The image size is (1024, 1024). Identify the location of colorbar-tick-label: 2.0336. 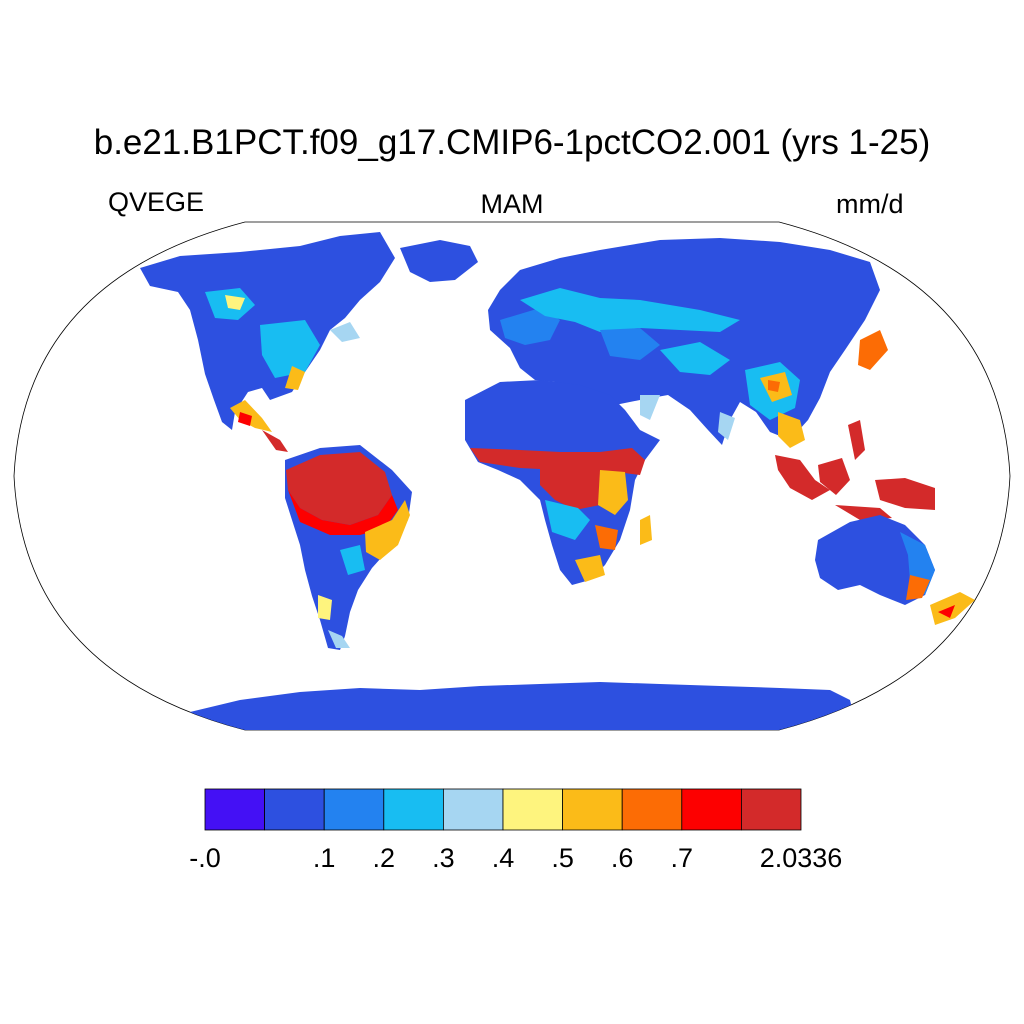
(801, 858).